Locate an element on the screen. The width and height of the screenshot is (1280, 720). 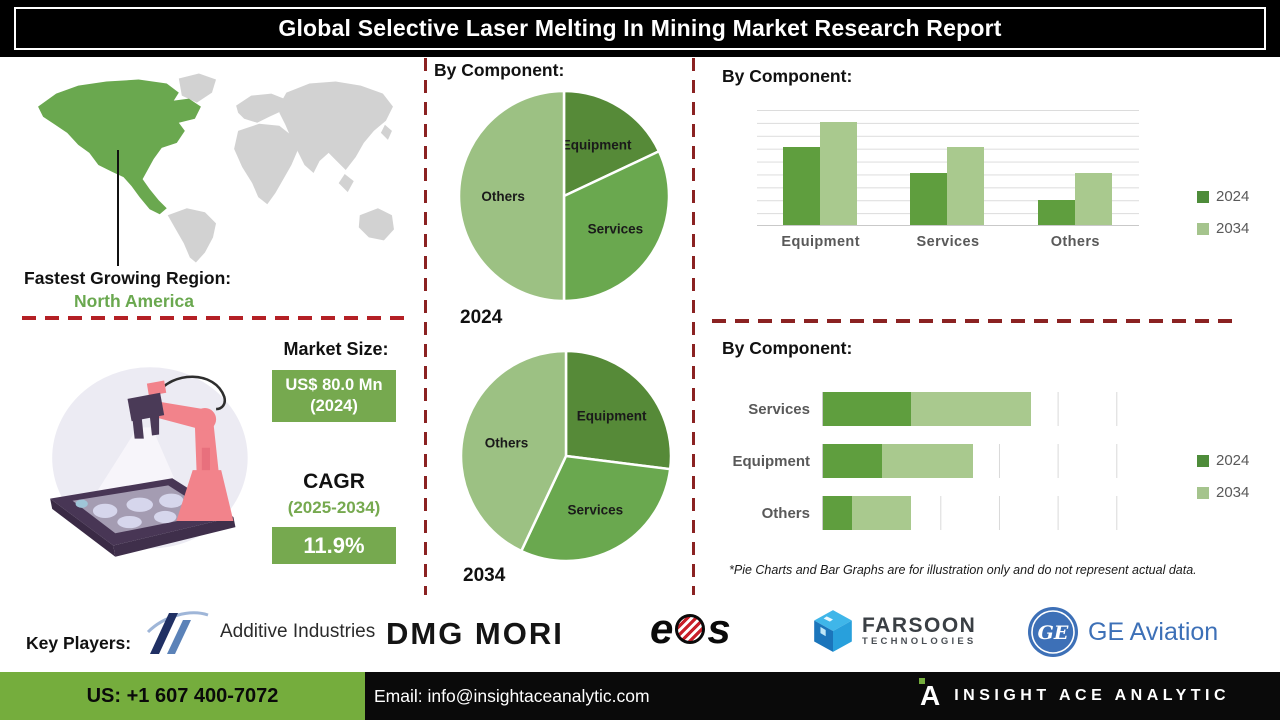
dmg-mori-logo: DMG MORI is located at coordinates (475, 634).